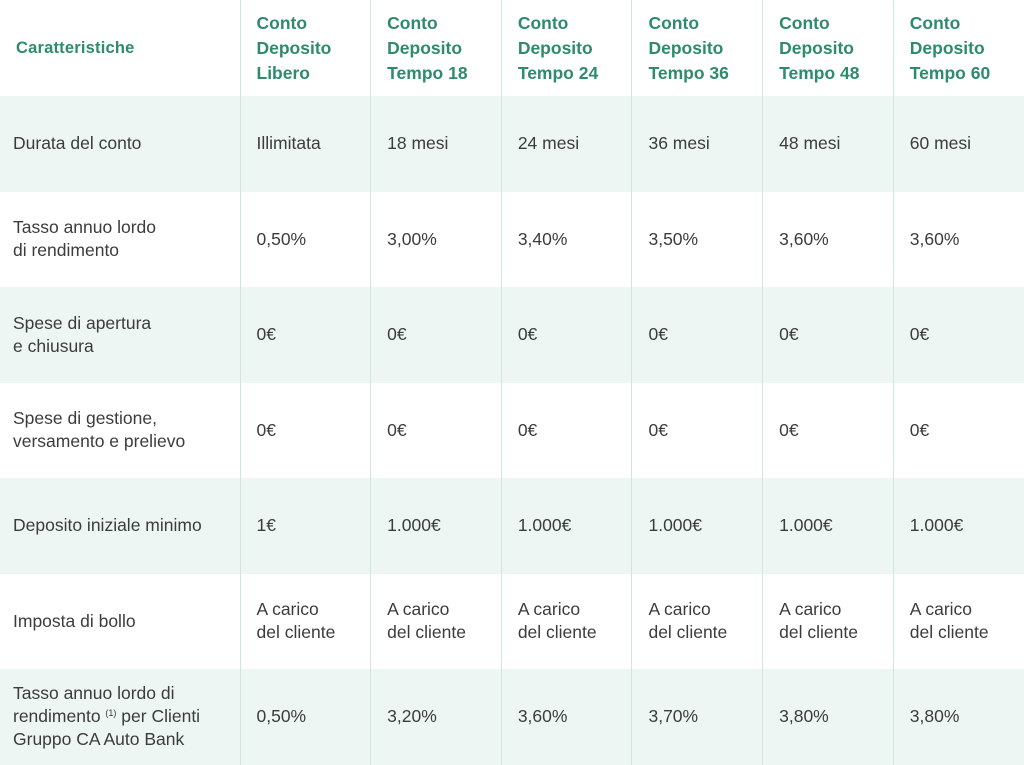  I want to click on row-label-line: Durata del conto, so click(77, 143).